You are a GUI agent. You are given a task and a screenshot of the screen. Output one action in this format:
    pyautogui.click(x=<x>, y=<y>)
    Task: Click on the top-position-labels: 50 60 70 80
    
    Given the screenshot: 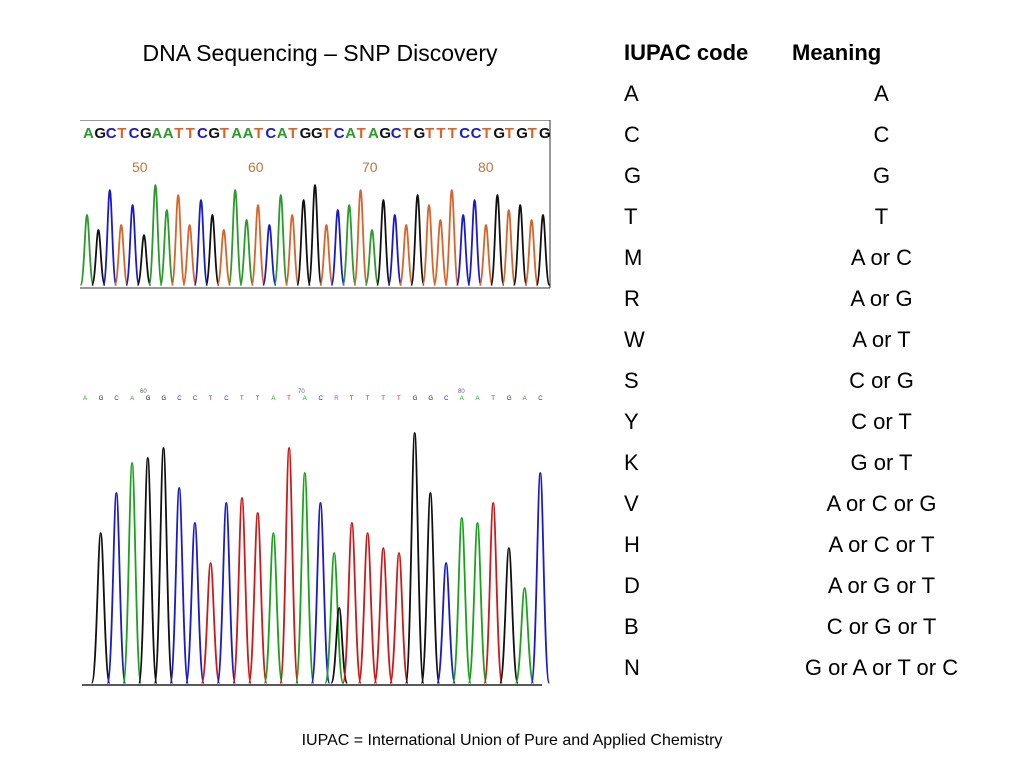 What is the action you would take?
    pyautogui.click(x=313, y=167)
    